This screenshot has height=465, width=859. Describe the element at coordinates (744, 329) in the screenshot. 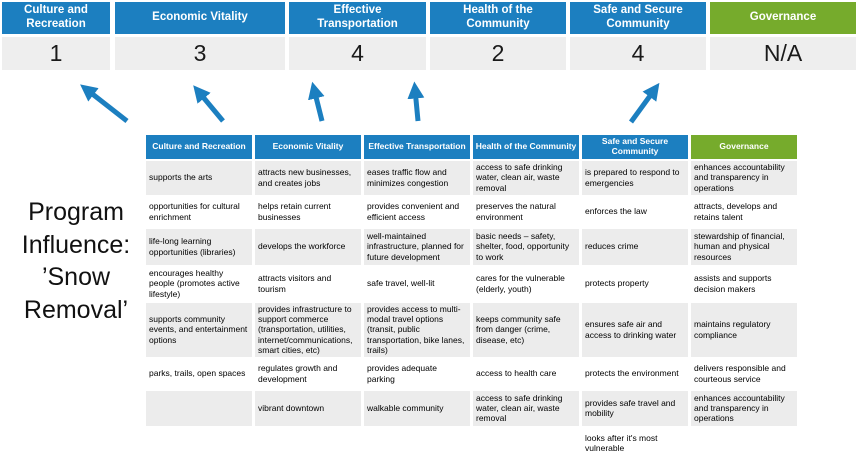

I see `matrix-cell: maintains regulatory compliance` at that location.